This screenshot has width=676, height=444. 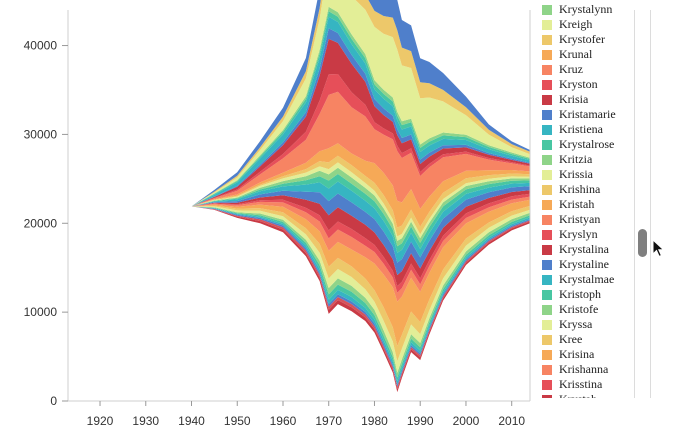 What do you see at coordinates (576, 159) in the screenshot?
I see `legend-label: Kritzia` at bounding box center [576, 159].